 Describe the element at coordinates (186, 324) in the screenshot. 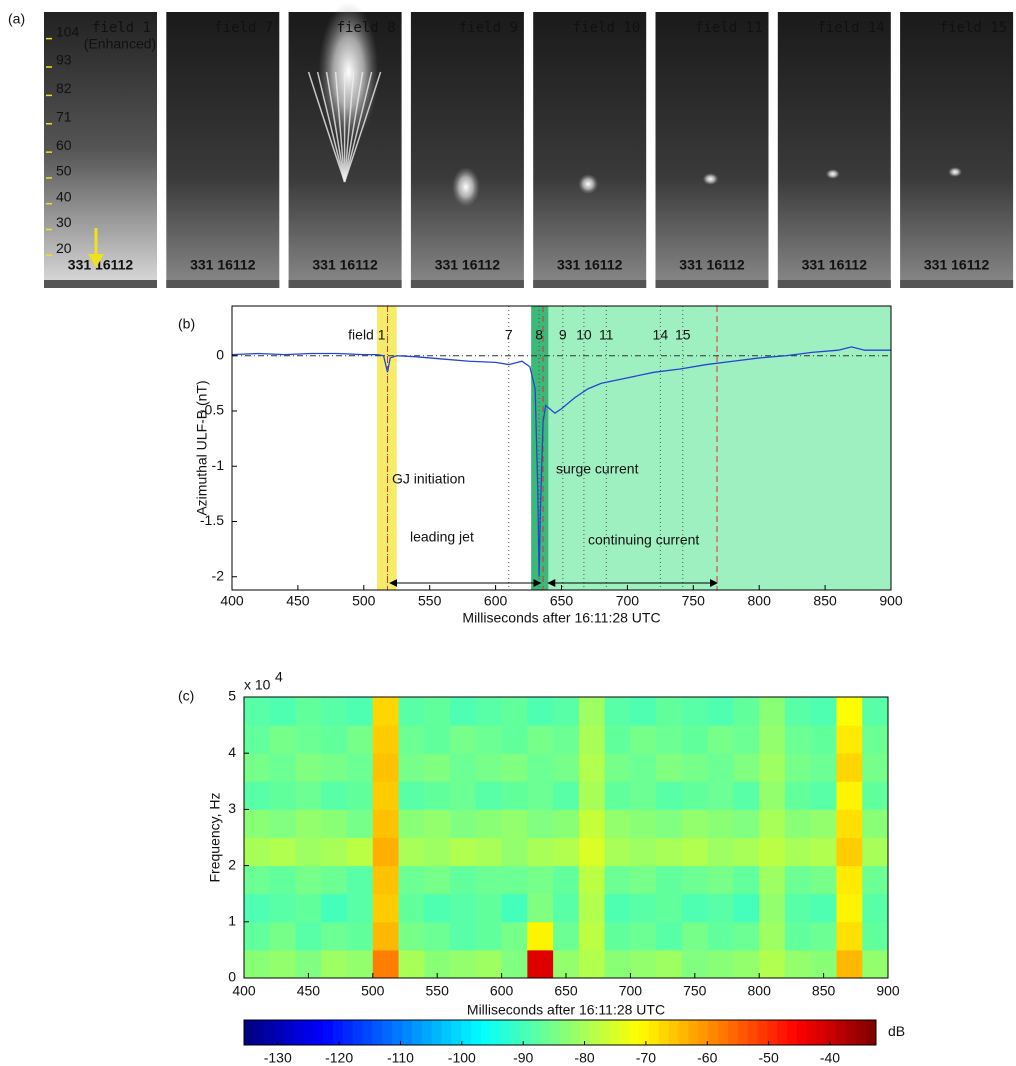

I see `panel-label: (b)` at that location.